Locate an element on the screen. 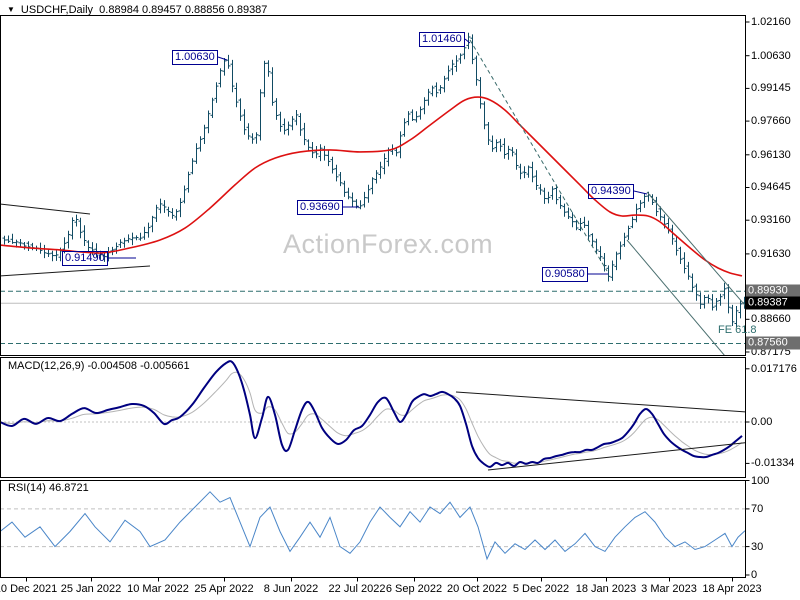  price-level-label: 0.89930 is located at coordinates (773, 291).